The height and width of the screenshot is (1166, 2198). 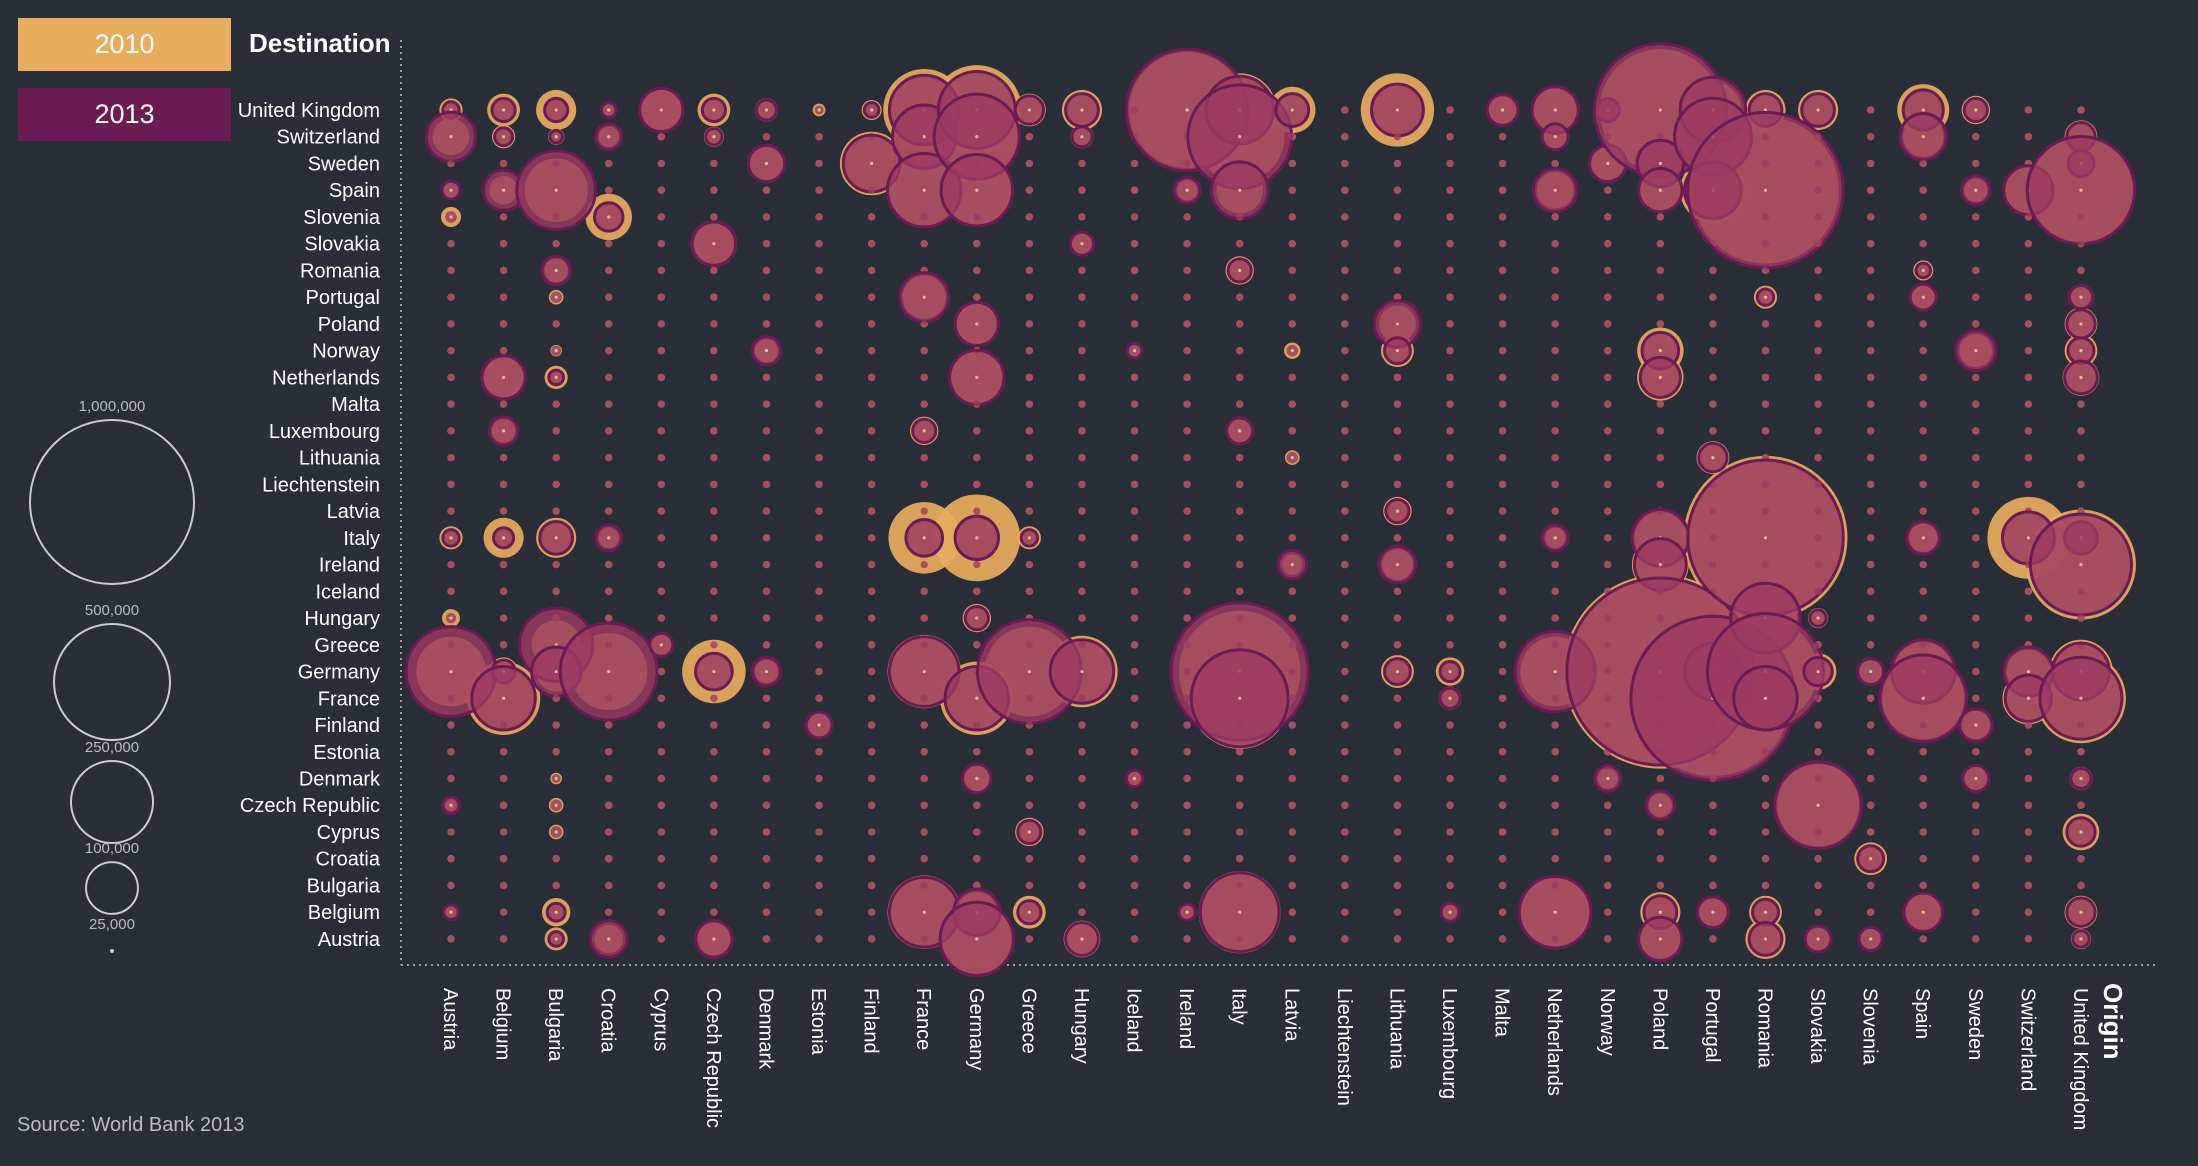 I want to click on bubble-2013-sweden-to-malta, so click(x=1976, y=404).